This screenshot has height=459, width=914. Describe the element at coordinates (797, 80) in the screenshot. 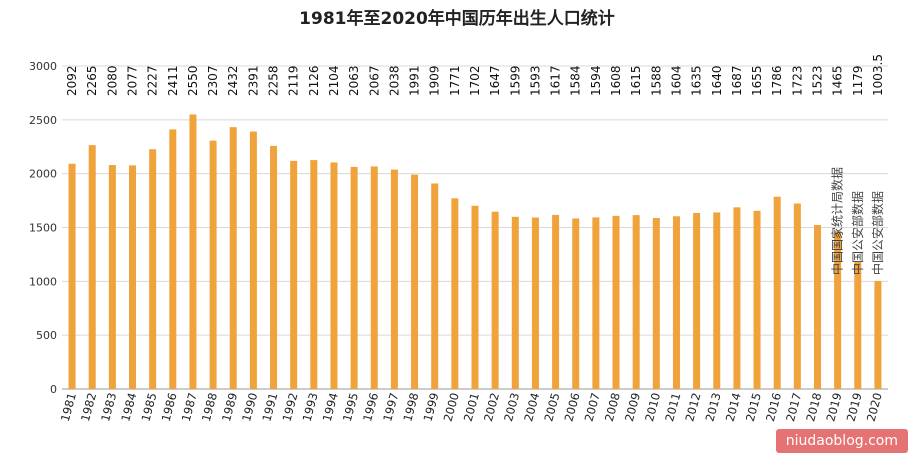

I see `data-label: 1723` at that location.